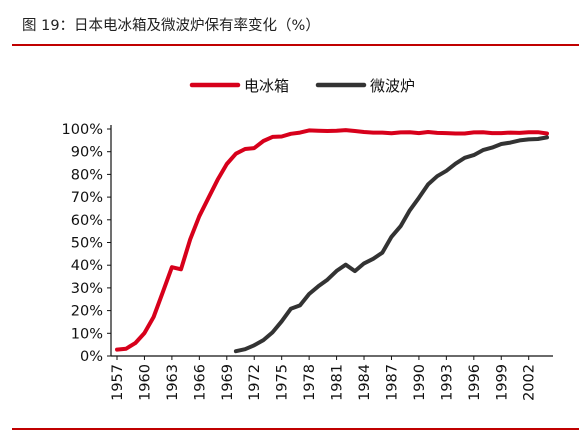 This screenshot has width=581, height=434. I want to click on y-tick-label: 80%, so click(87, 175).